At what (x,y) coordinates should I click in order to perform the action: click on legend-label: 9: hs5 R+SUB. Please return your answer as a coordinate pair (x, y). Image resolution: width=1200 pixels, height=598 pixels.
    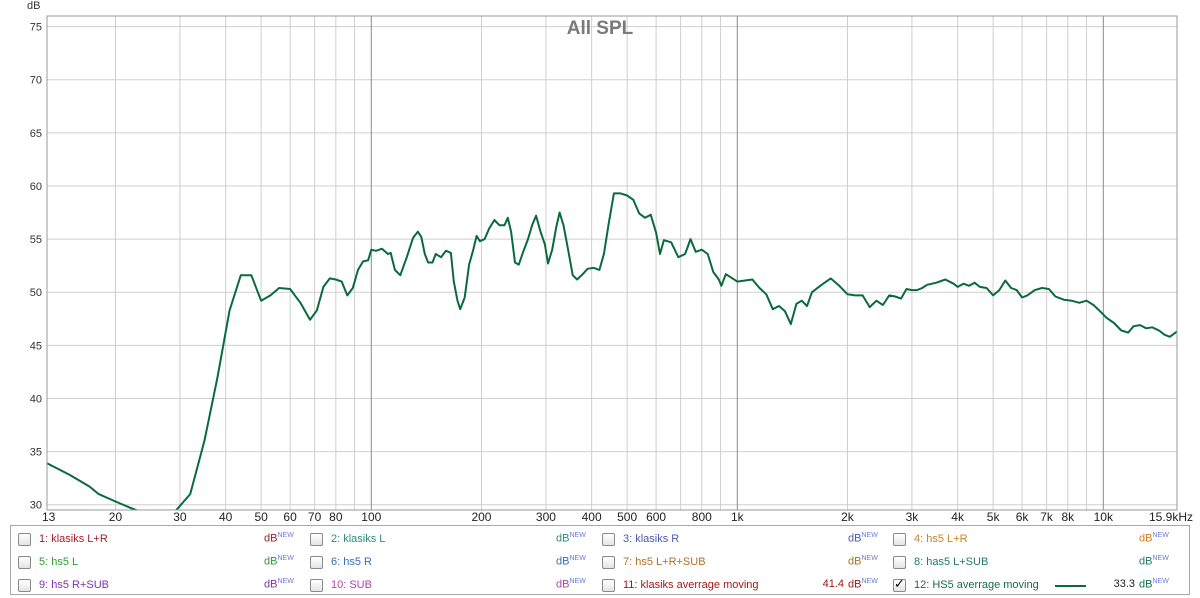
    Looking at the image, I should click on (74, 585).